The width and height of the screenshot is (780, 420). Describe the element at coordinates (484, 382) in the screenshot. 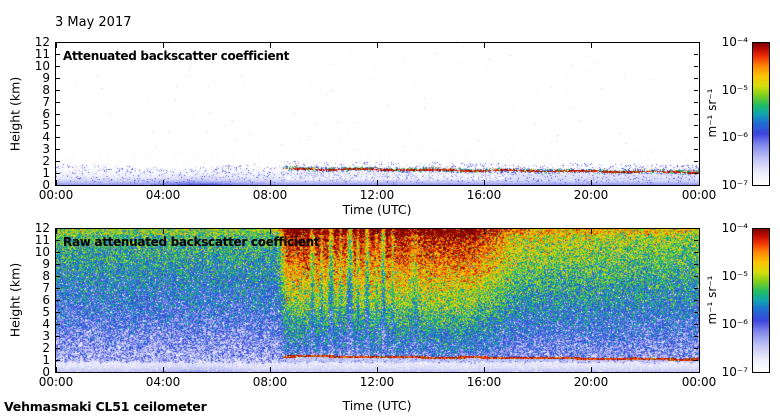

I see `x-tick-label: 16:00` at that location.